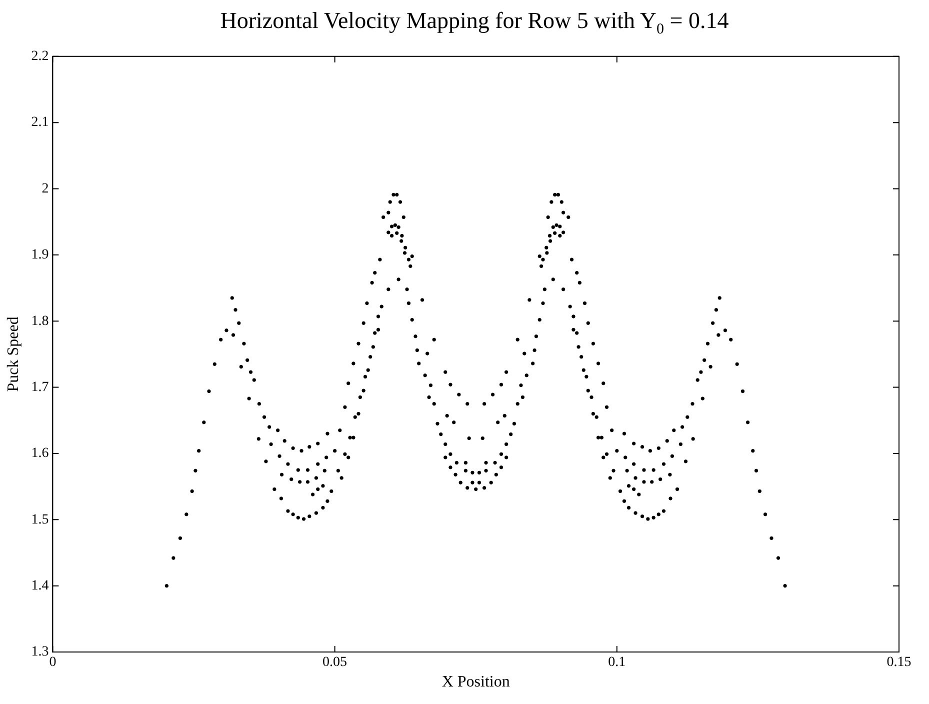  I want to click on y-tick-label: 1.5, so click(40, 520).